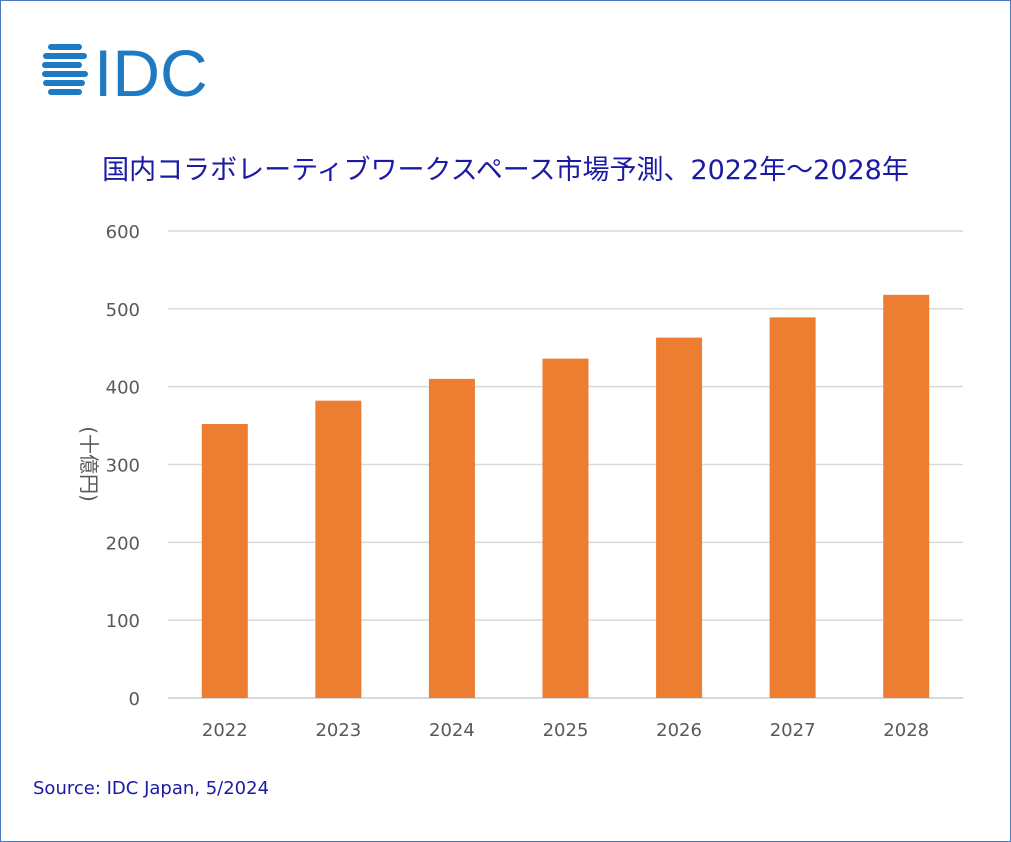 Image resolution: width=1011 pixels, height=842 pixels. Describe the element at coordinates (123, 310) in the screenshot. I see `y-tick-label: 500` at that location.